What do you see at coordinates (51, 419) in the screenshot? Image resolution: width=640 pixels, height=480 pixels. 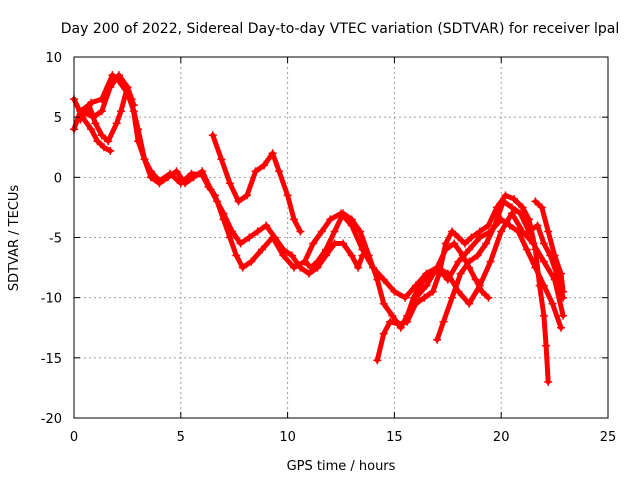 I see `y-tick-label: -20` at bounding box center [51, 419].